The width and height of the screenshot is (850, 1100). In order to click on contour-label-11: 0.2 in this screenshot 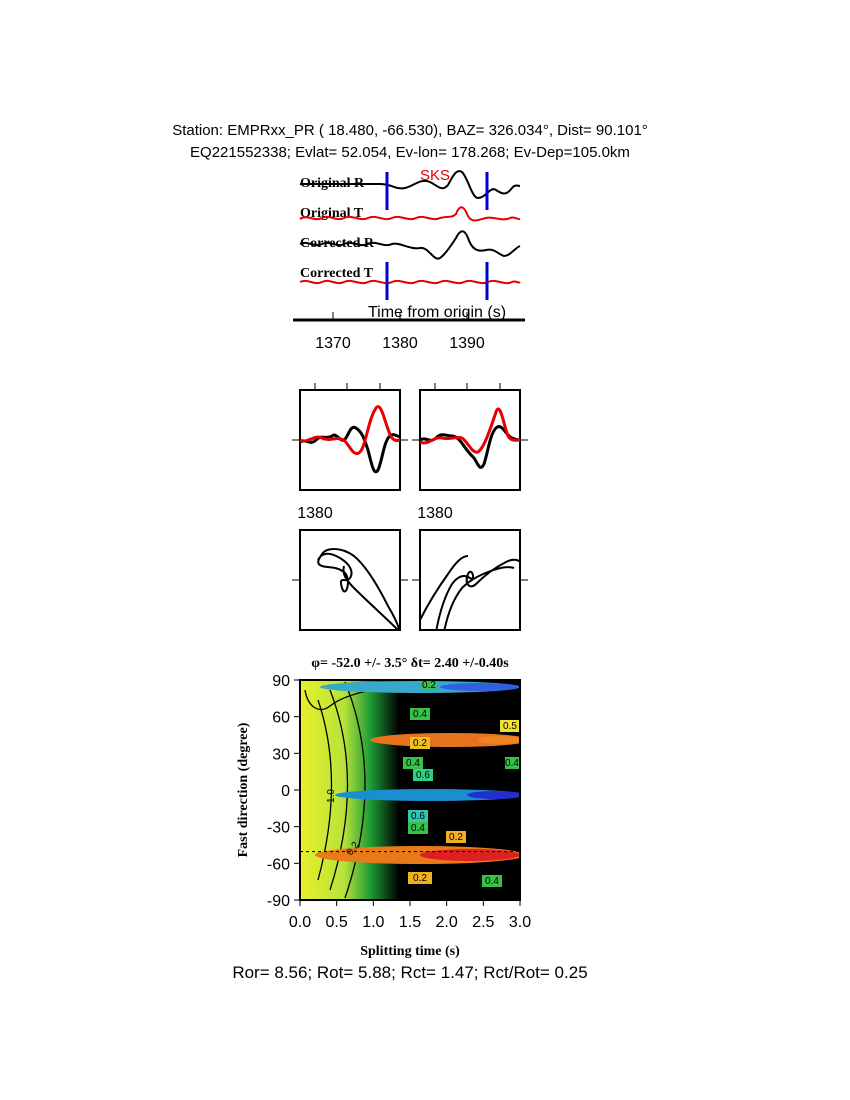, I will do `click(429, 685)`.